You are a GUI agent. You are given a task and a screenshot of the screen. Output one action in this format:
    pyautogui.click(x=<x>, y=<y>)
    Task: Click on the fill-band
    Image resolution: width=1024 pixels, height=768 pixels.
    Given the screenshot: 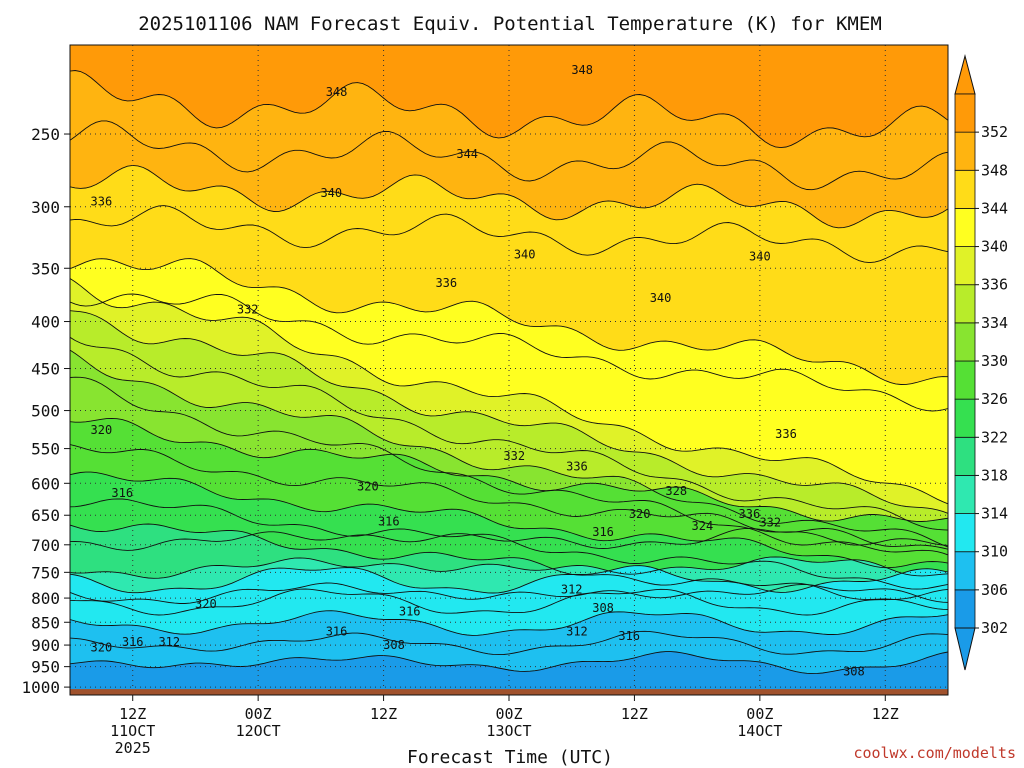 What is the action you would take?
    pyautogui.click(x=509, y=673)
    